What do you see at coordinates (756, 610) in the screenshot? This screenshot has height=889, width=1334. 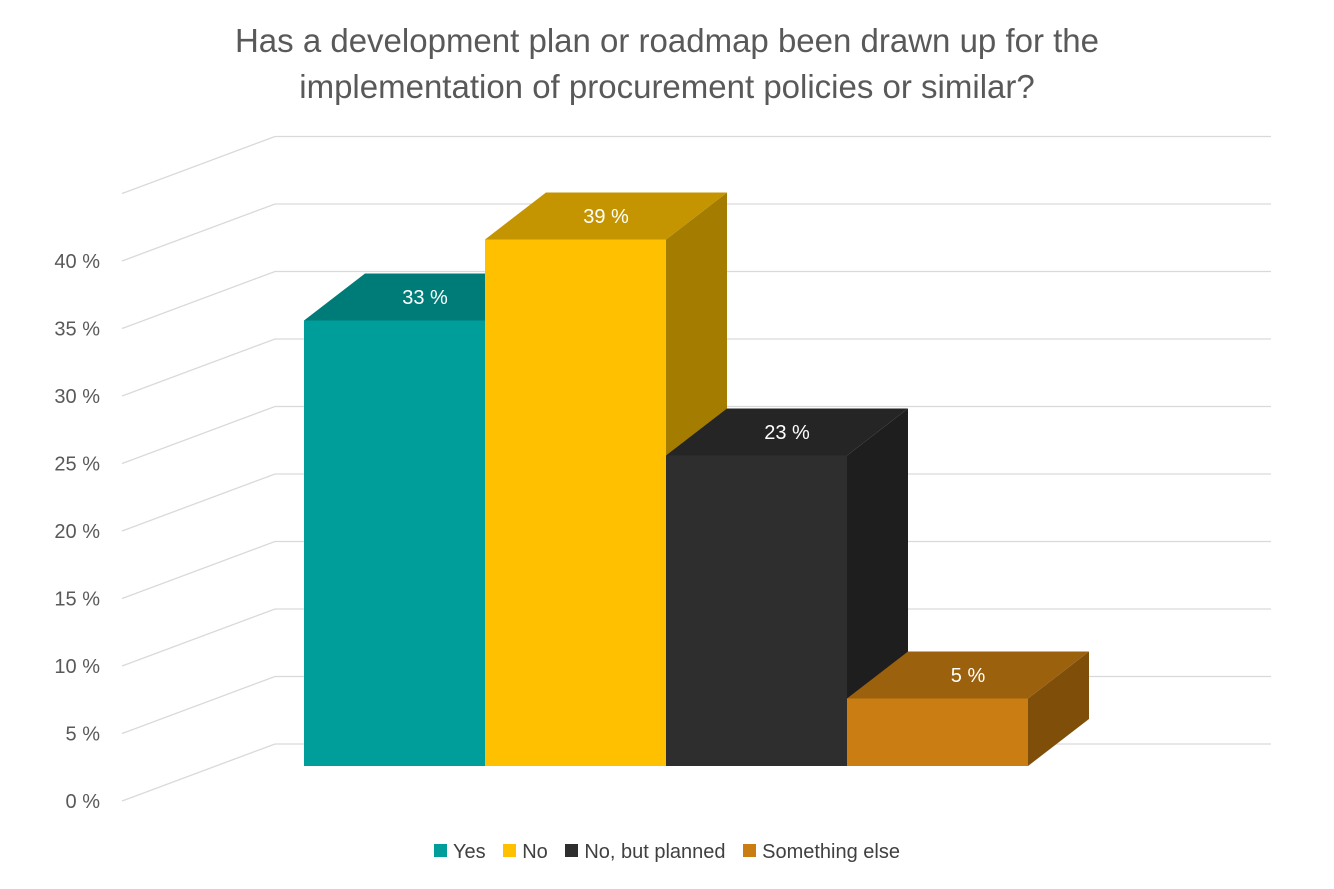 I see `bar-no-but-planned` at bounding box center [756, 610].